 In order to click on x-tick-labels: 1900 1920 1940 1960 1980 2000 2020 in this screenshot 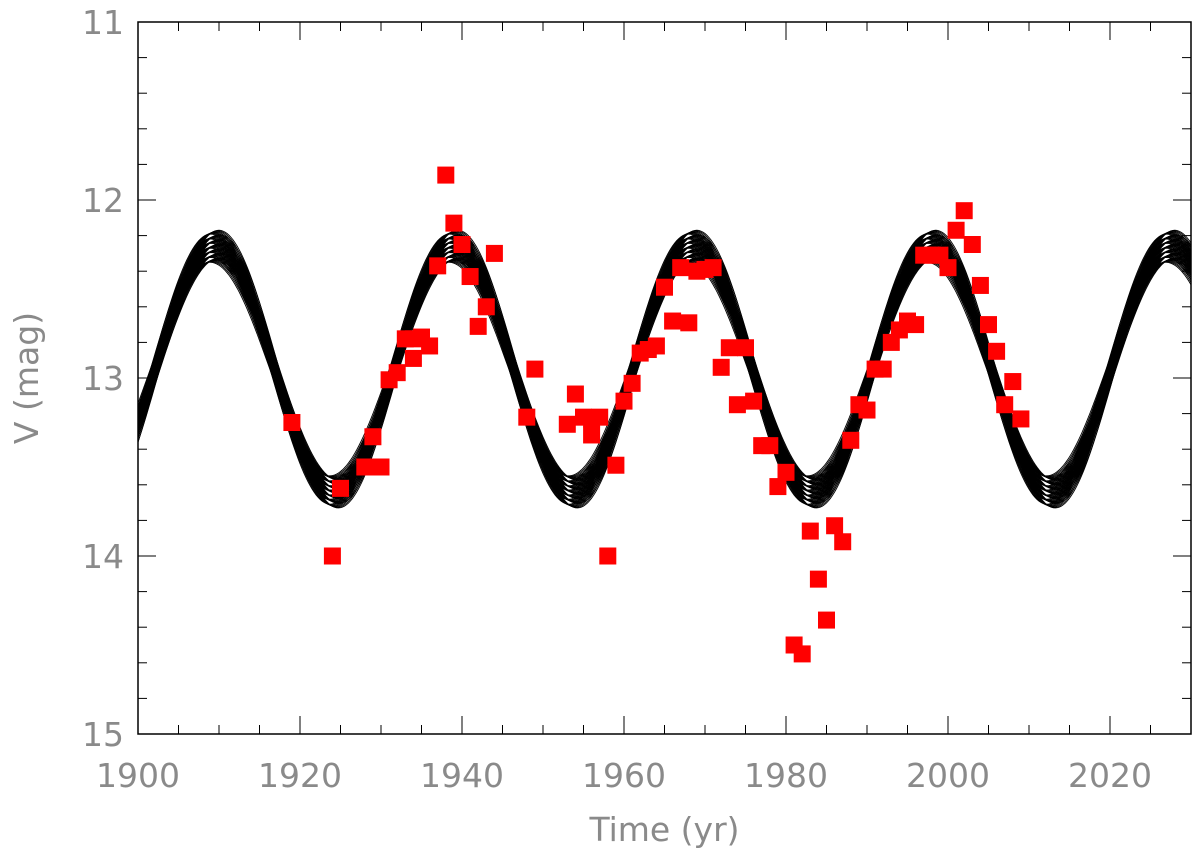, I will do `click(624, 775)`.